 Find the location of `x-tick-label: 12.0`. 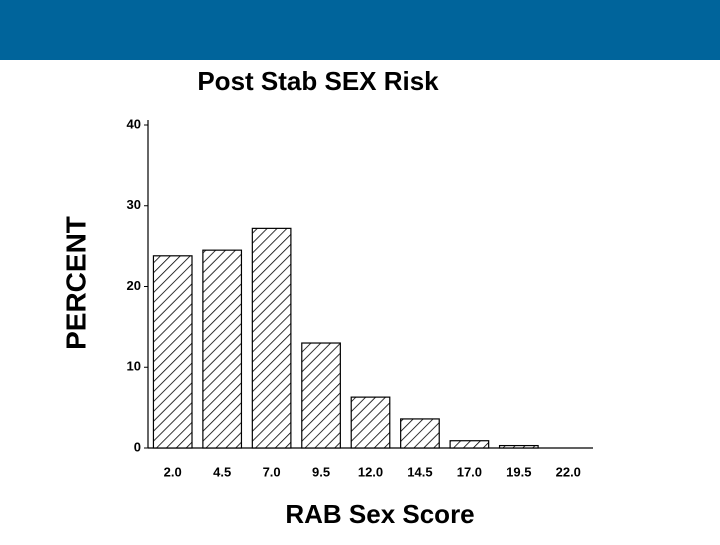

x-tick-label: 12.0 is located at coordinates (370, 471).